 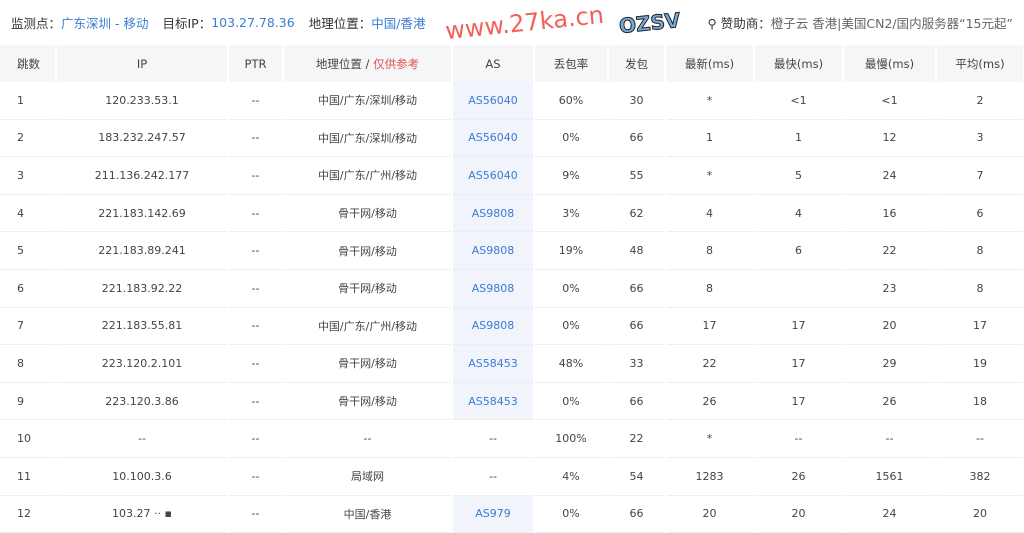 I want to click on table-cell: 221.183.142.69, so click(x=142, y=213).